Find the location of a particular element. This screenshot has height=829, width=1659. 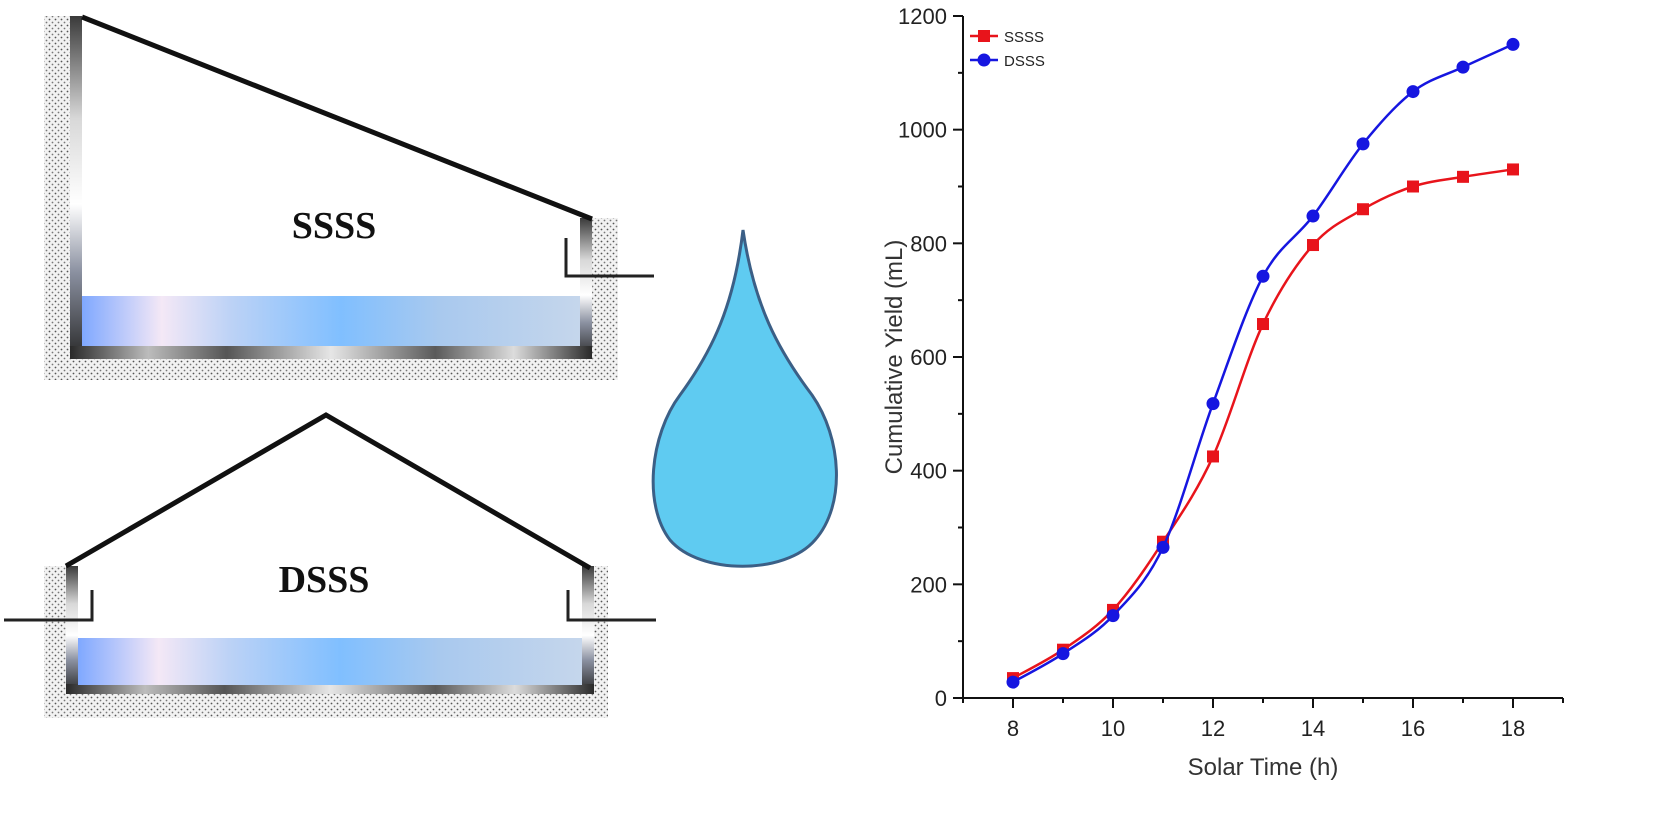

x-tick-label: 10 is located at coordinates (1113, 728).